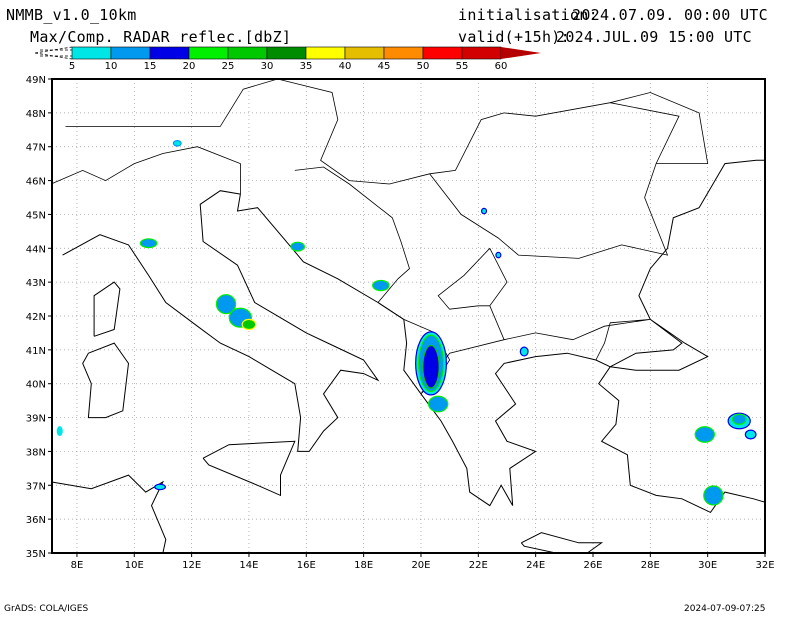 This screenshot has width=800, height=618. What do you see at coordinates (725, 609) in the screenshot?
I see `footer-timestamp: 2024-07-09-07:25` at bounding box center [725, 609].